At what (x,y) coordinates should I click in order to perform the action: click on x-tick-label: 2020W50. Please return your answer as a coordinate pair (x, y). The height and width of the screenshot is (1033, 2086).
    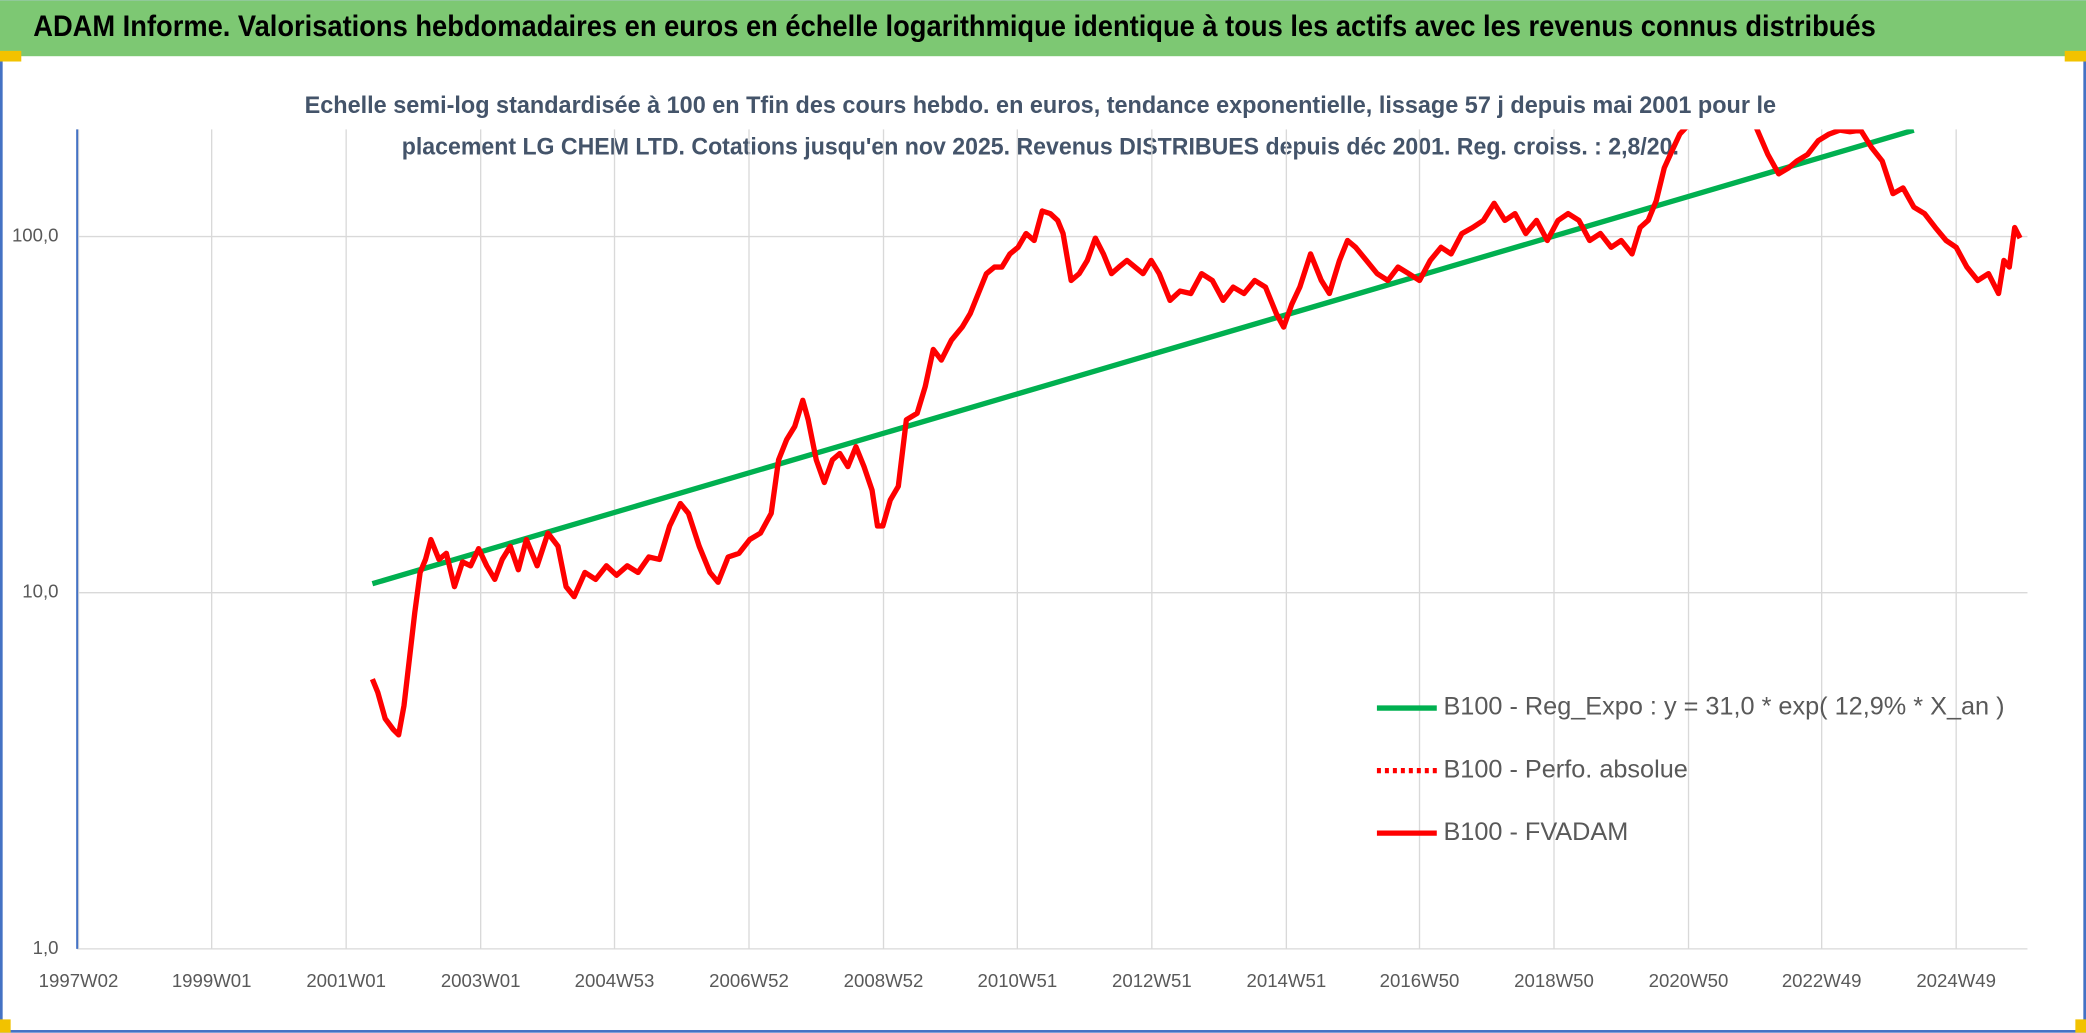
    Looking at the image, I should click on (1689, 980).